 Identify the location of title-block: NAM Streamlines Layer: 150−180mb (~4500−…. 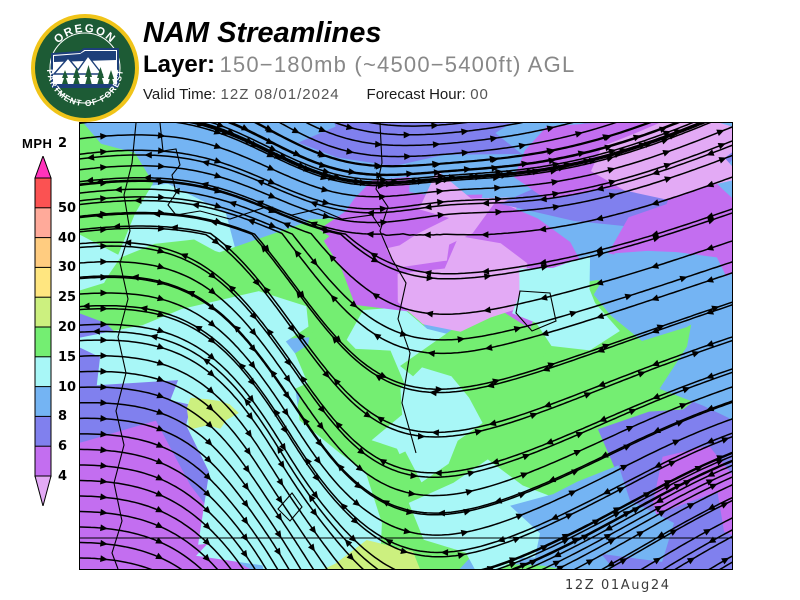
(359, 61).